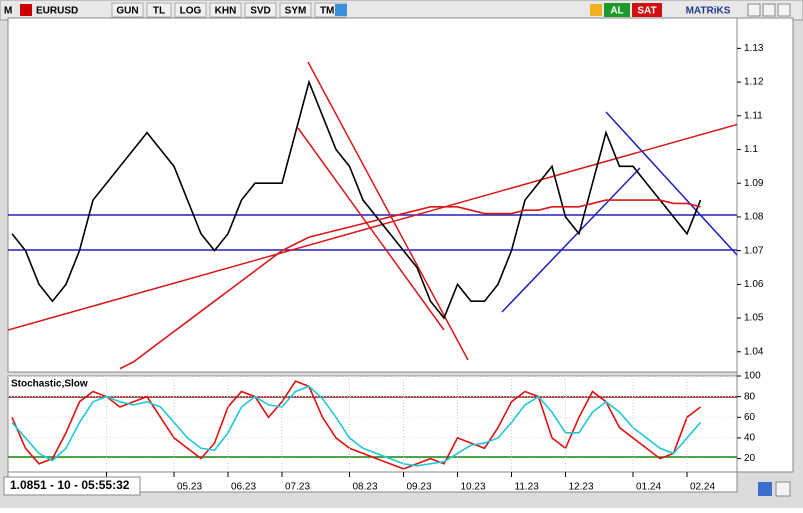 The height and width of the screenshot is (513, 803). I want to click on brand: MATRiKS, so click(708, 11).